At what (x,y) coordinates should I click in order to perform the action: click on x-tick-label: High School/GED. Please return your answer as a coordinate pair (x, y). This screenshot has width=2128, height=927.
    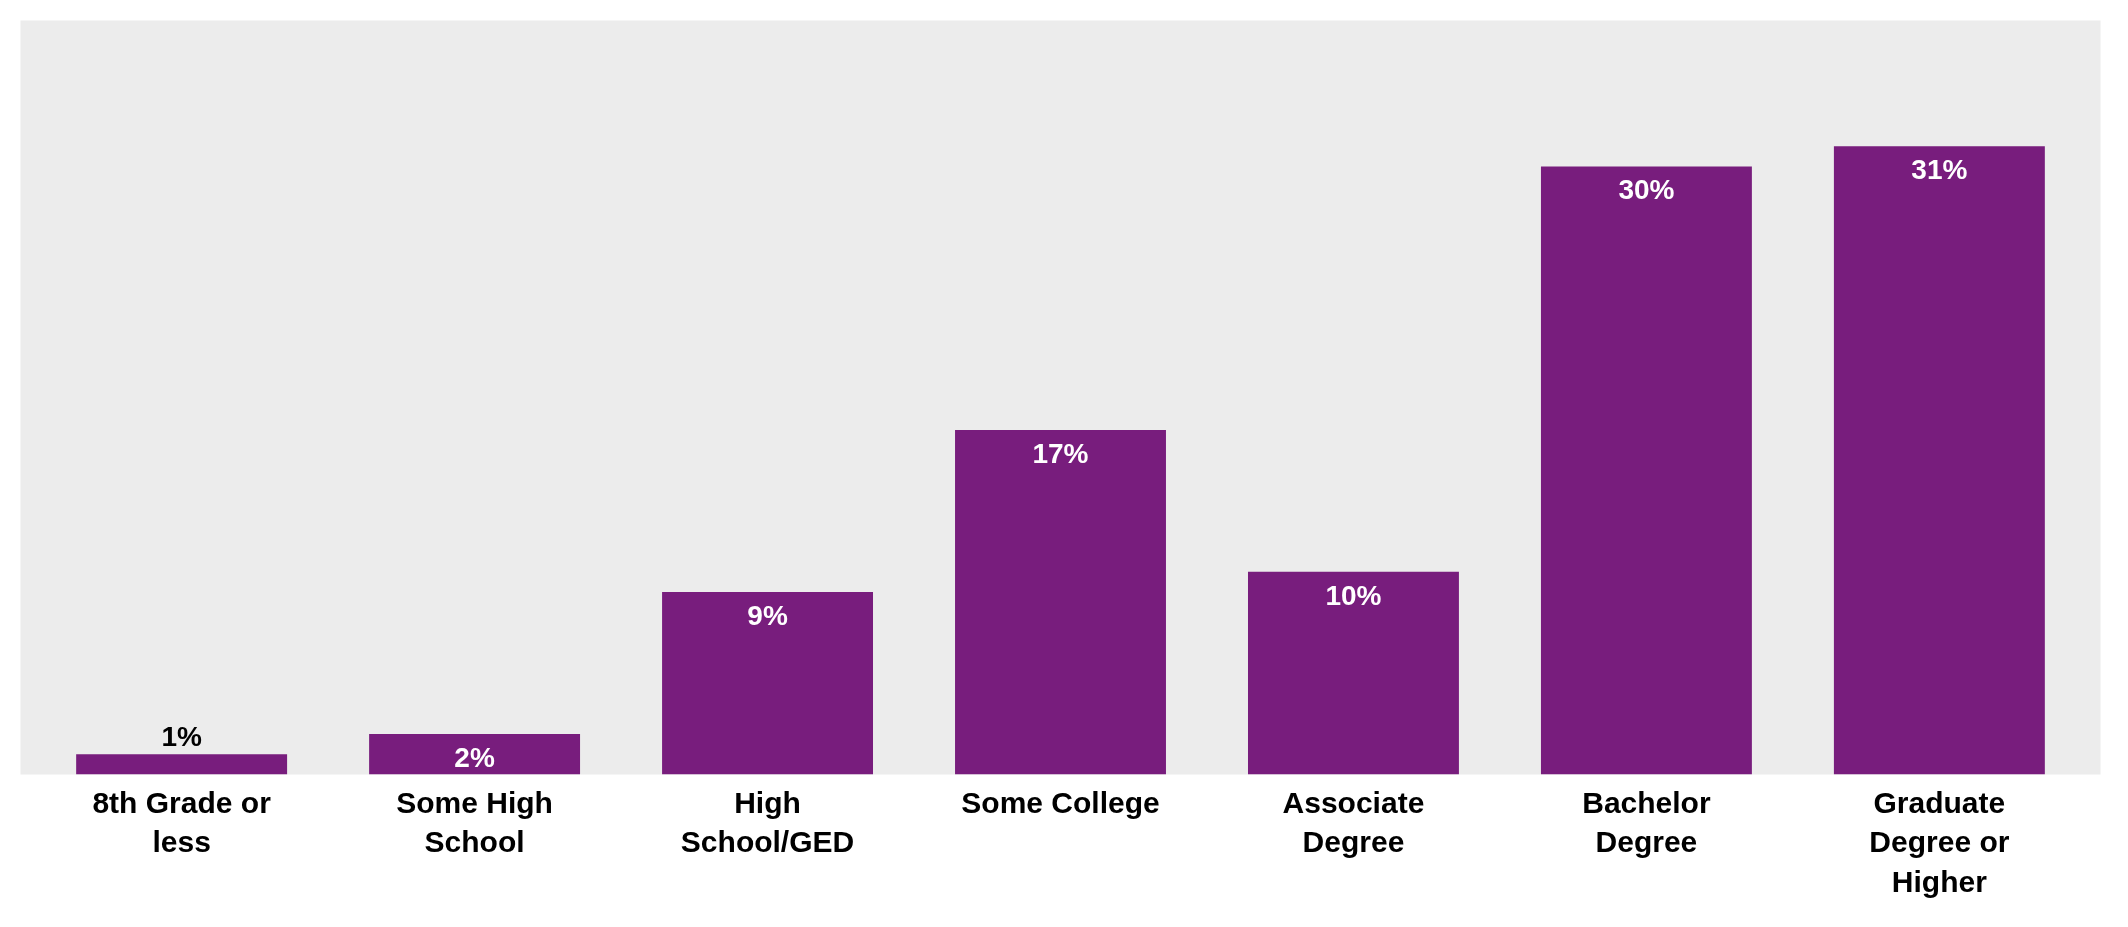
    Looking at the image, I should click on (767, 822).